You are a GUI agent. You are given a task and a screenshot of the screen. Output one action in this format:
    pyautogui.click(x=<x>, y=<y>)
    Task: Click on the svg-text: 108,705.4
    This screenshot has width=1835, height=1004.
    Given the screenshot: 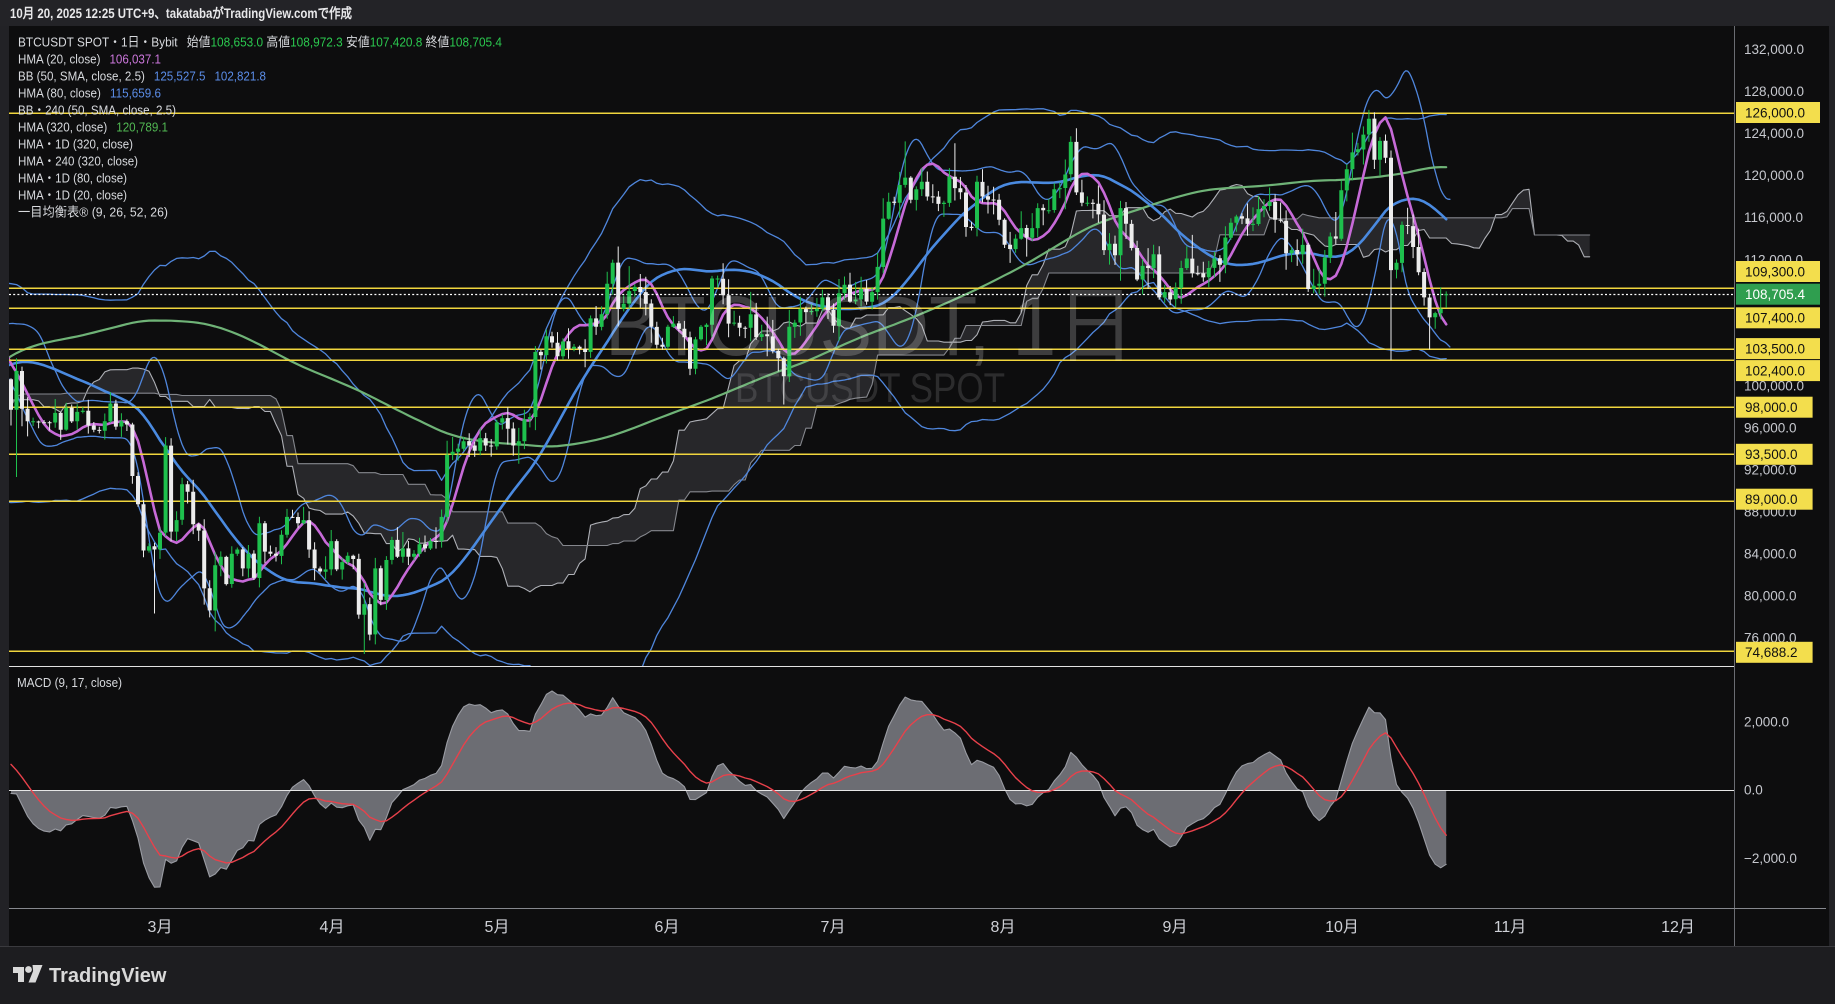 What is the action you would take?
    pyautogui.click(x=1775, y=294)
    